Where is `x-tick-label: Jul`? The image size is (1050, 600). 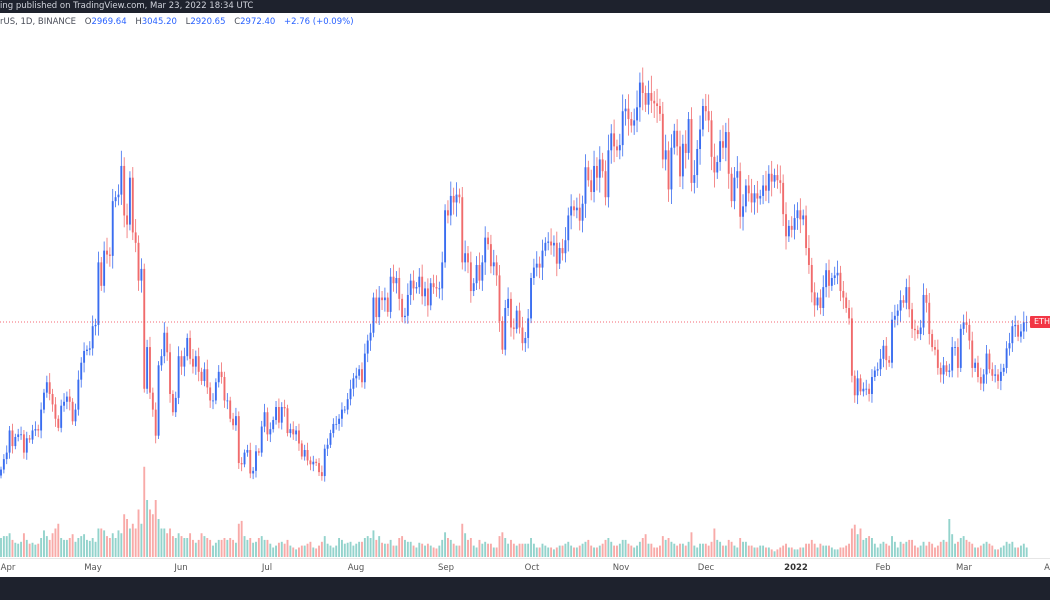 x-tick-label: Jul is located at coordinates (267, 568).